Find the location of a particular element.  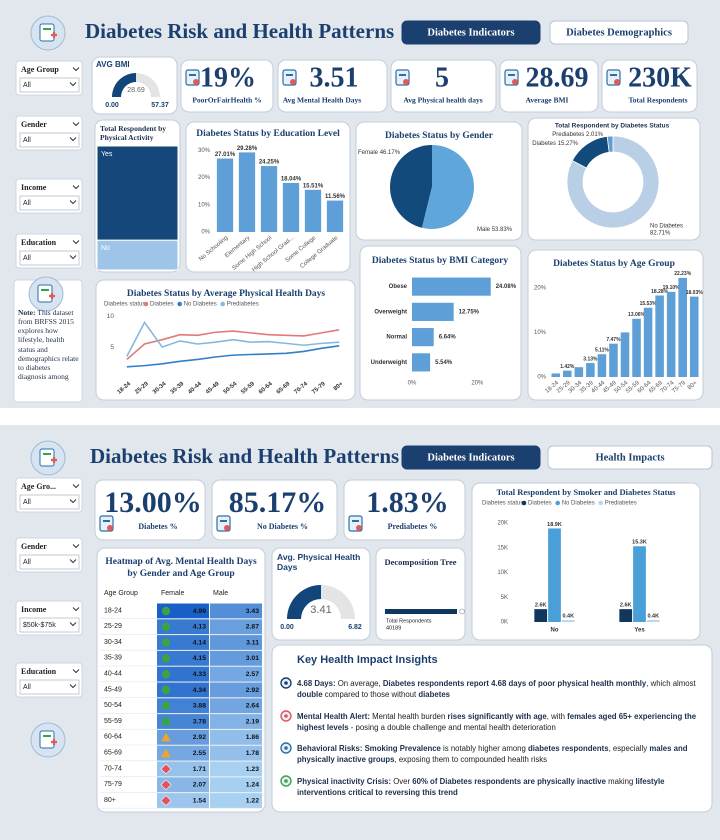

data-label: 18.9K is located at coordinates (554, 525).